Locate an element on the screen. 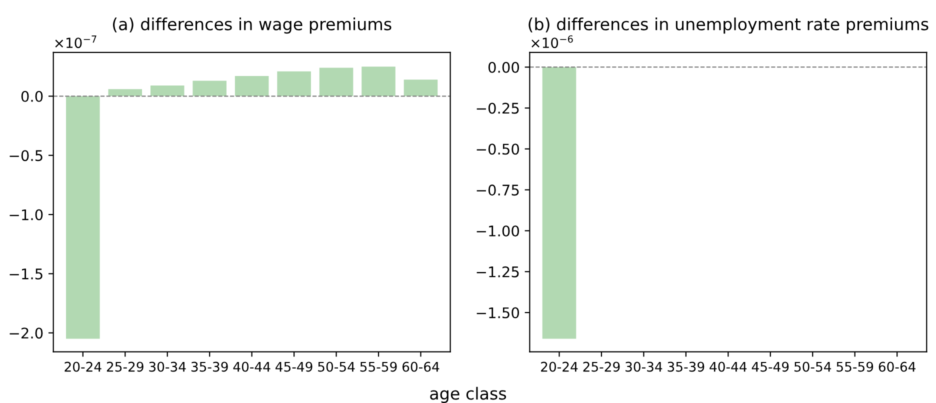  y-tick-label: 0.00 is located at coordinates (503, 67).